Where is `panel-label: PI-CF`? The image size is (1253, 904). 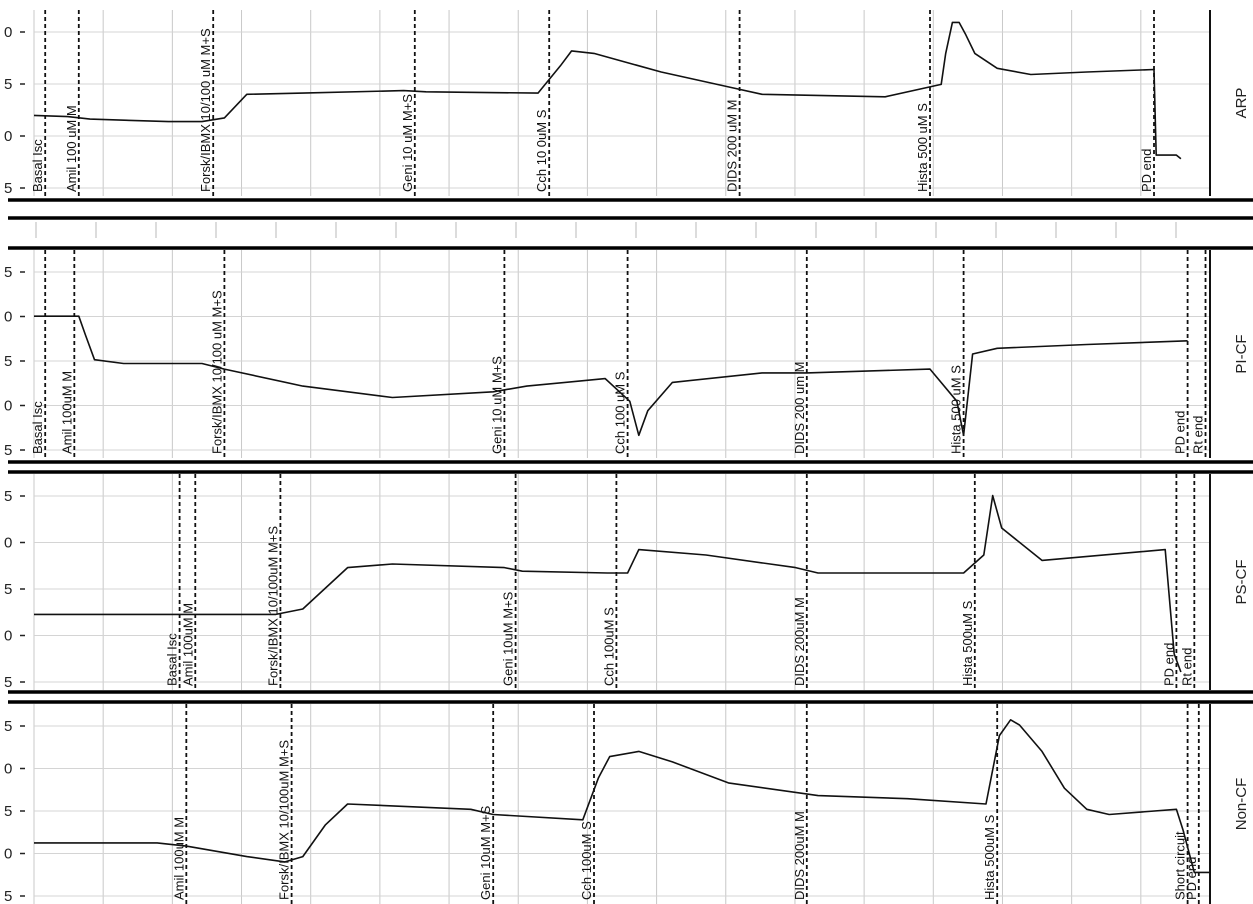
panel-label: PI-CF is located at coordinates (1241, 353).